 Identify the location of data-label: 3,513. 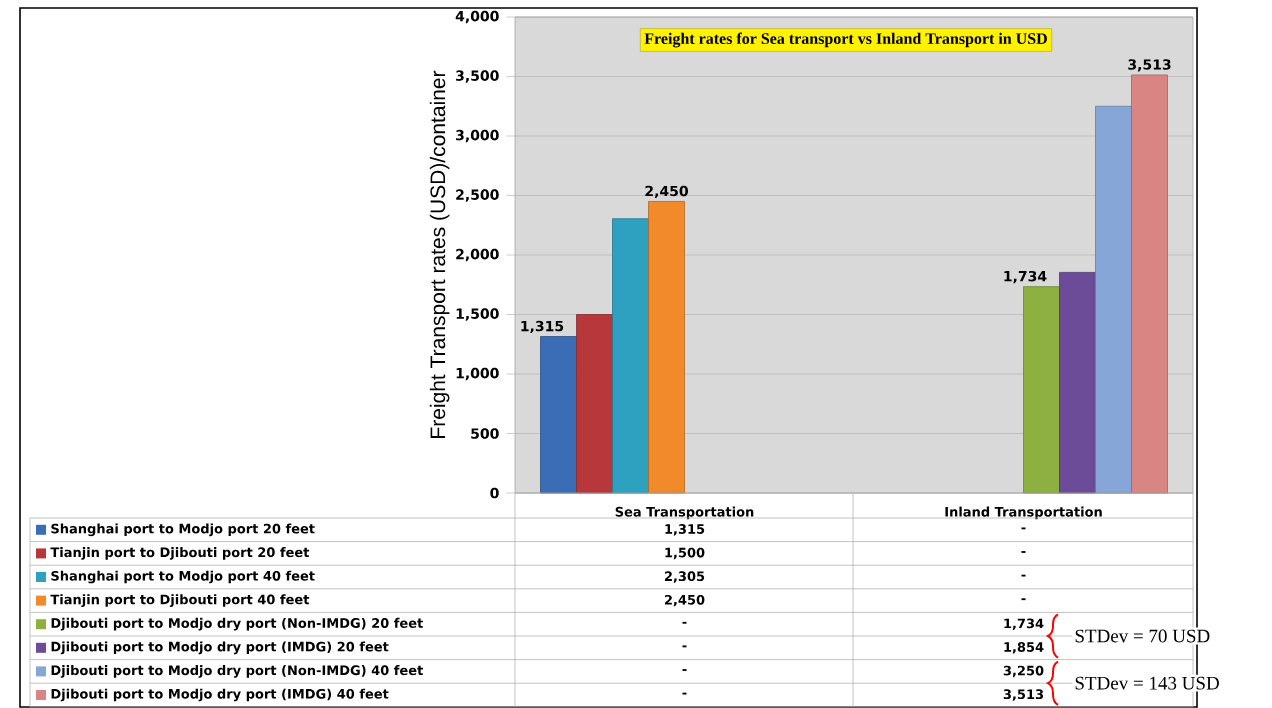
(1149, 65).